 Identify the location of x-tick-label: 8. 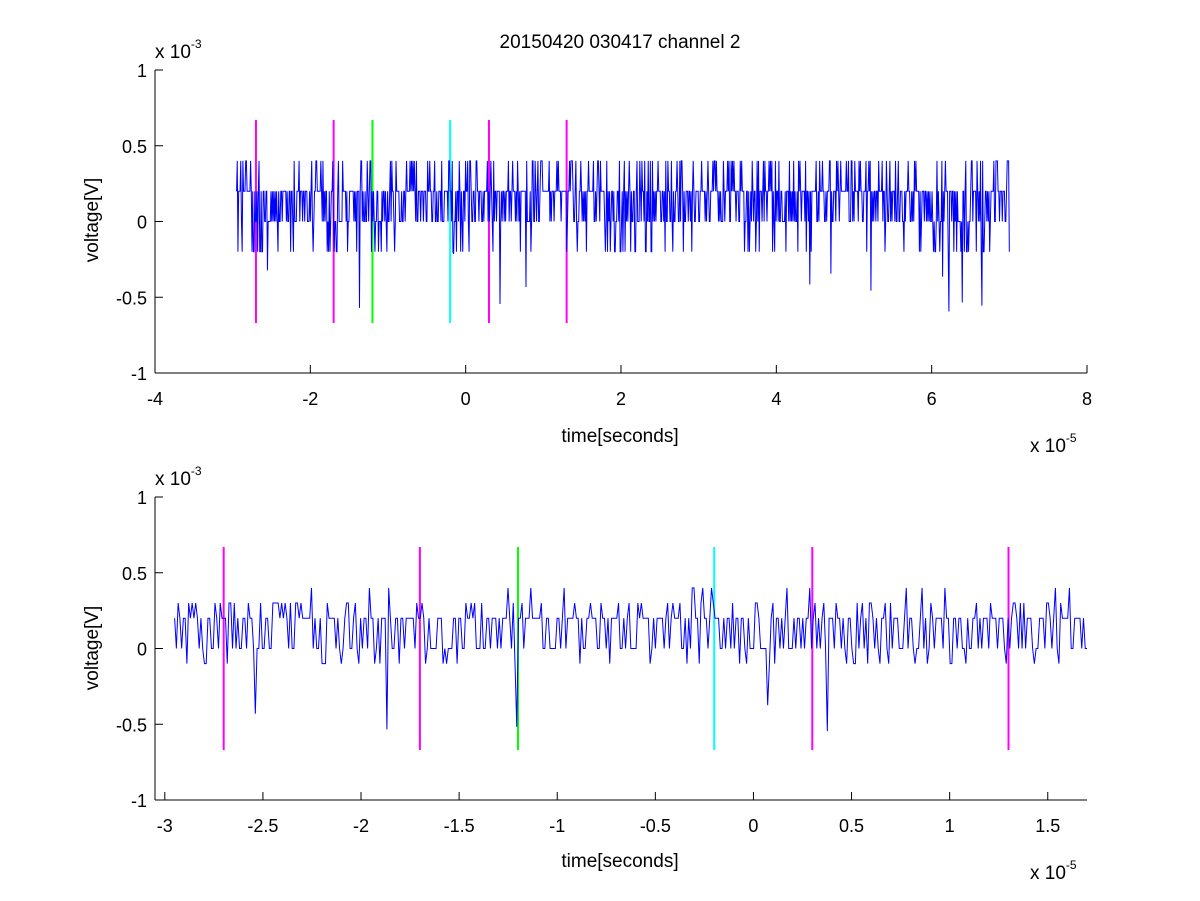
(1087, 399).